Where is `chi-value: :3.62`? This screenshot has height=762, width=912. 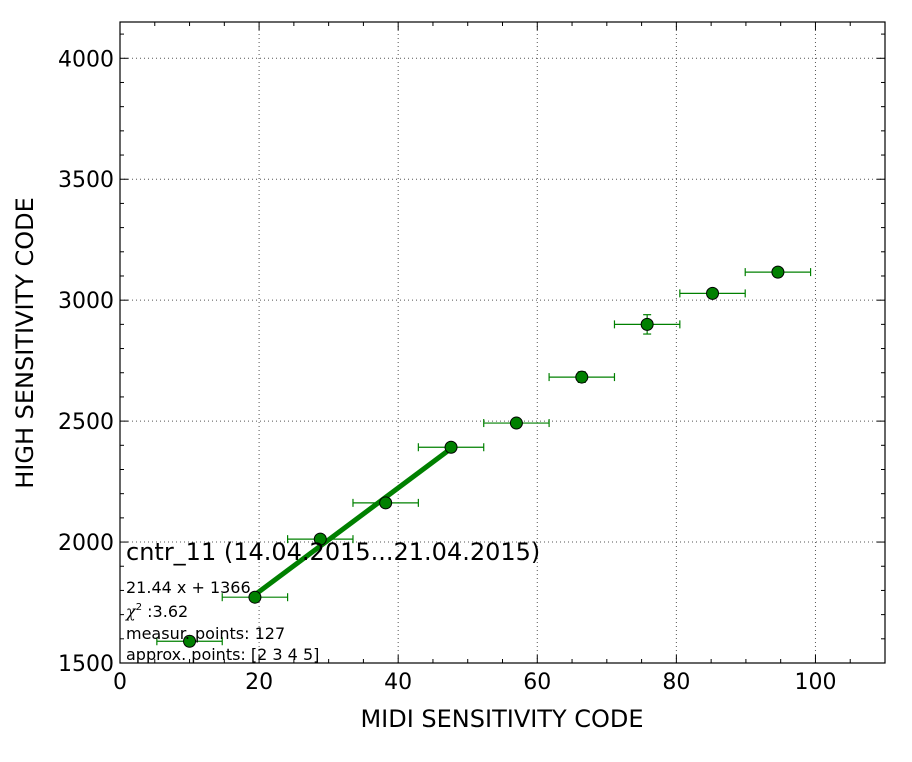
chi-value: :3.62 is located at coordinates (165, 611).